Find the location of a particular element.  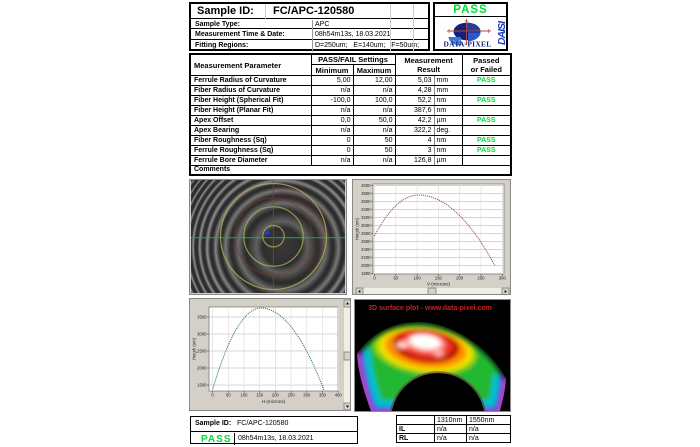

svg-text: DAISI is located at coordinates (501, 32).